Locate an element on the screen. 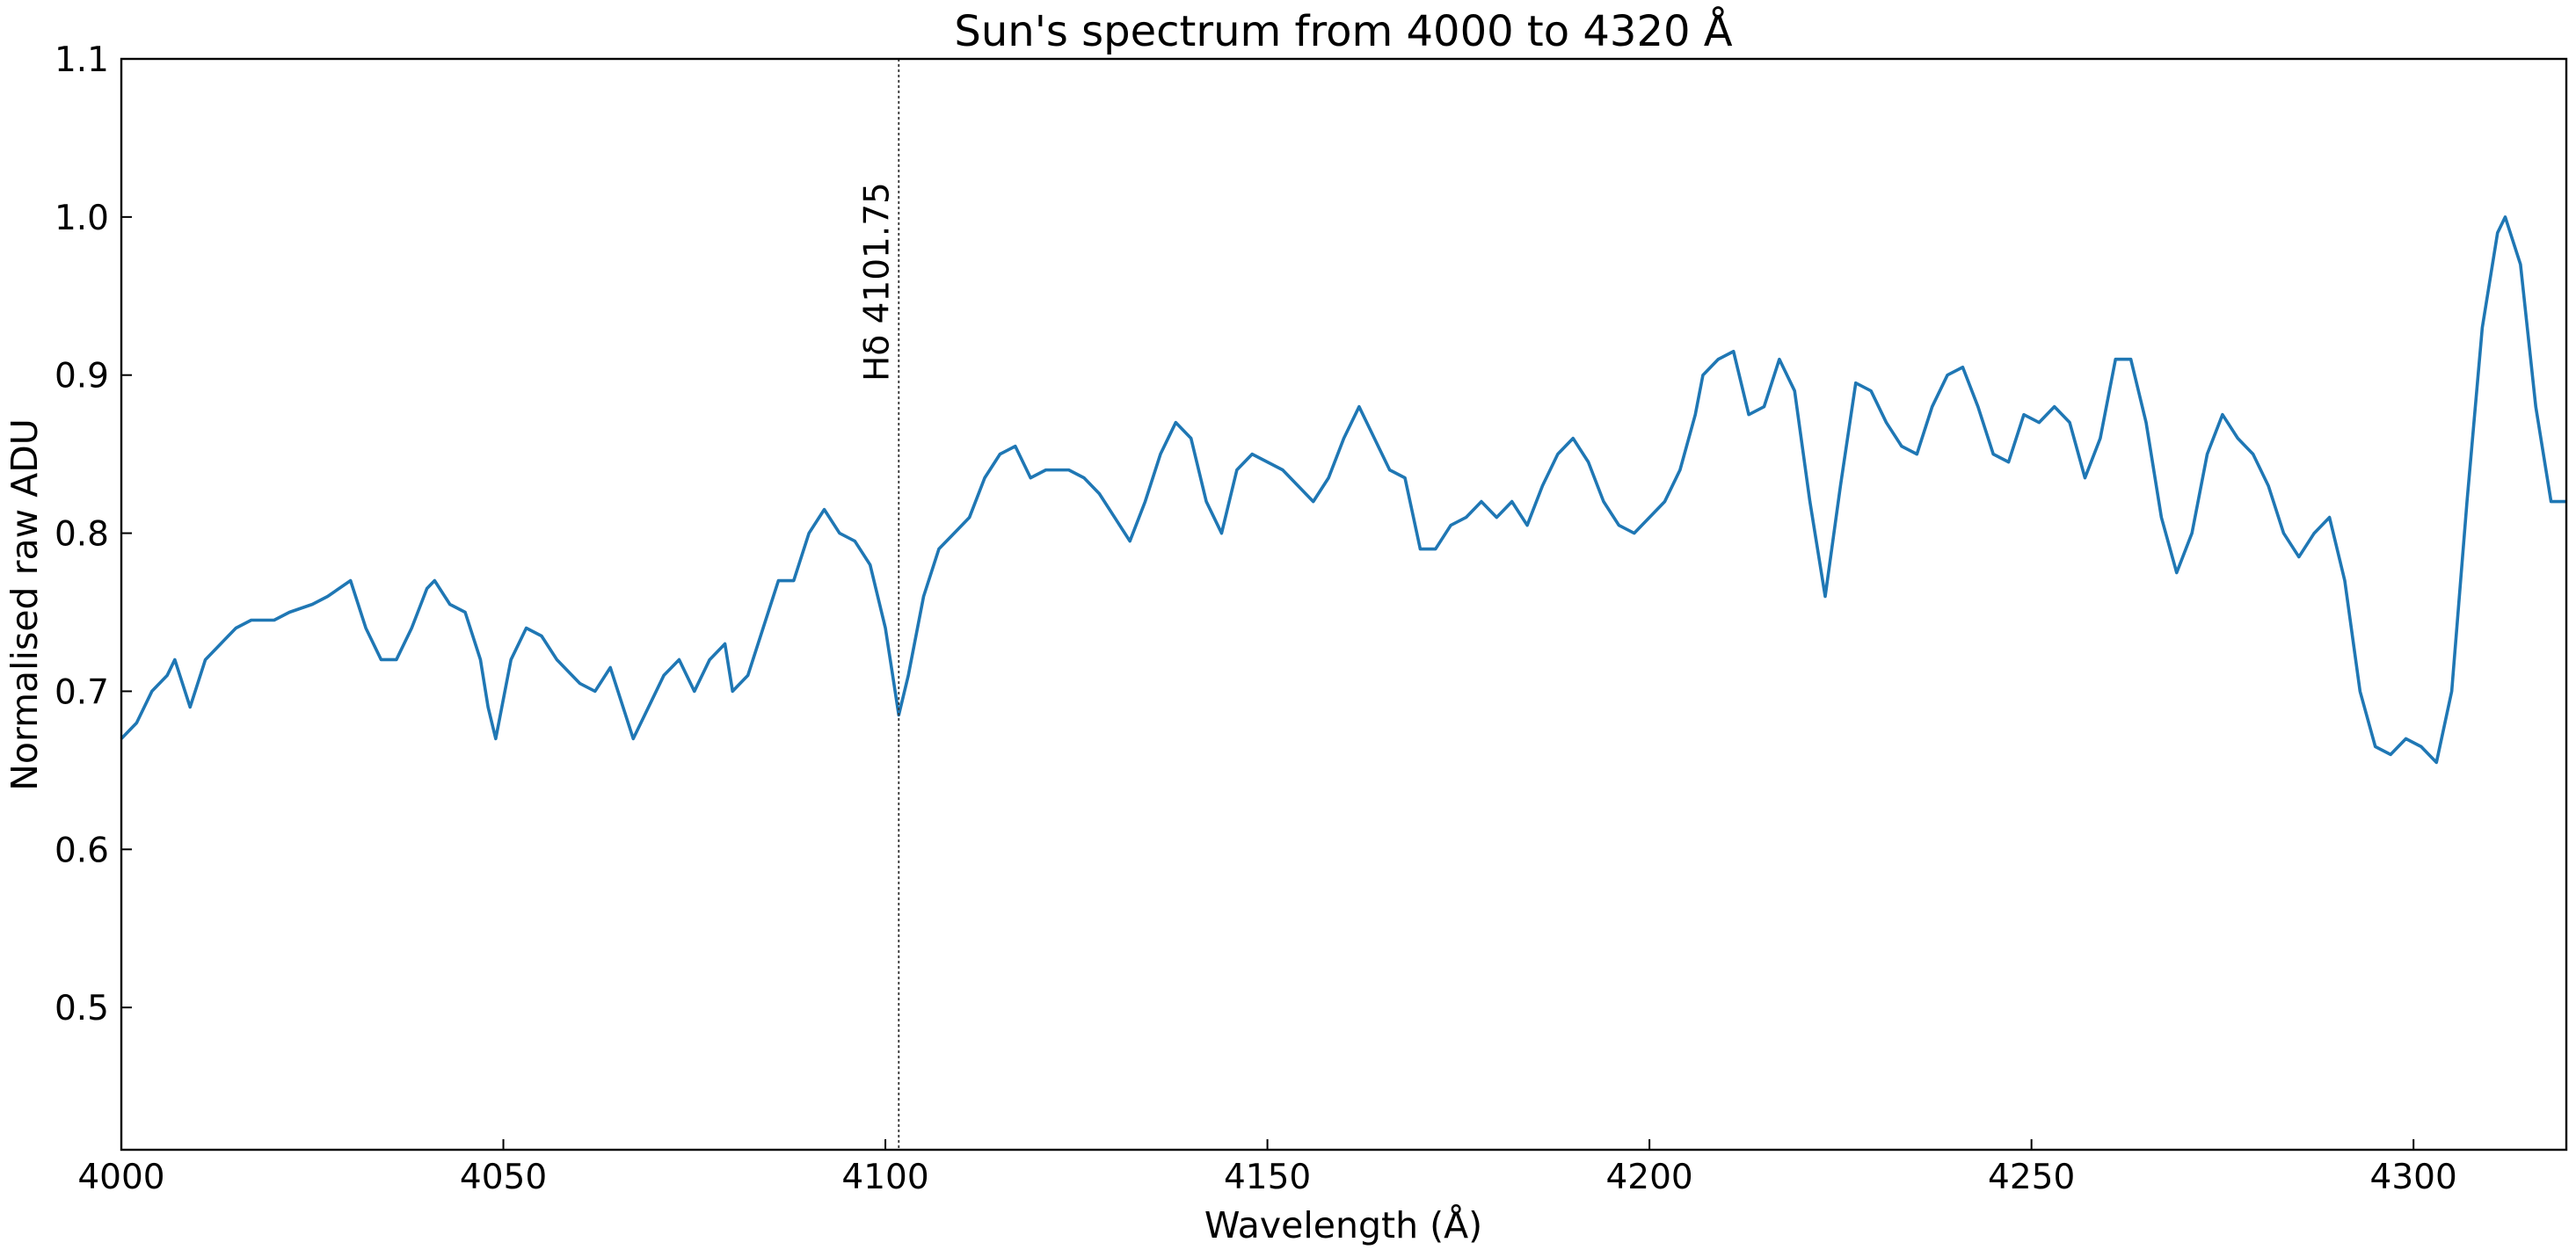 The image size is (2576, 1257). y-tick-label: 0.6 is located at coordinates (82, 851).